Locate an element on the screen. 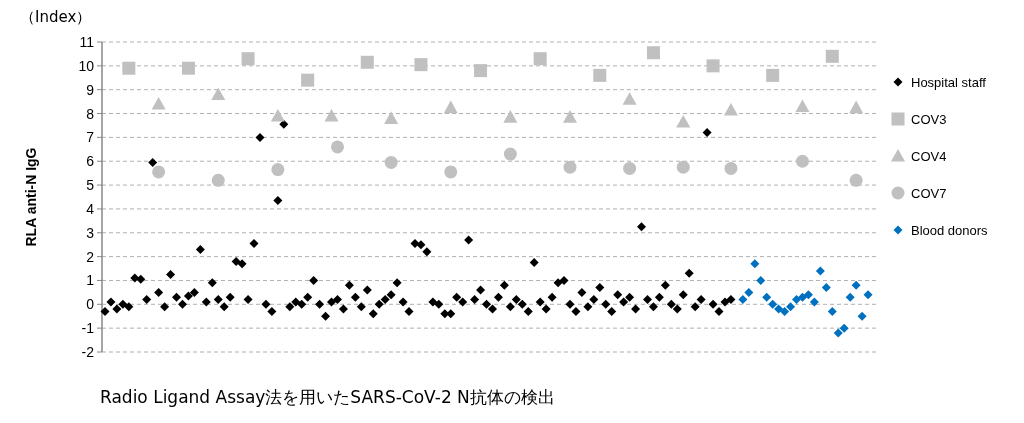 This screenshot has height=423, width=1024. y-axis-title: RLA anti-N IgG is located at coordinates (31, 197).